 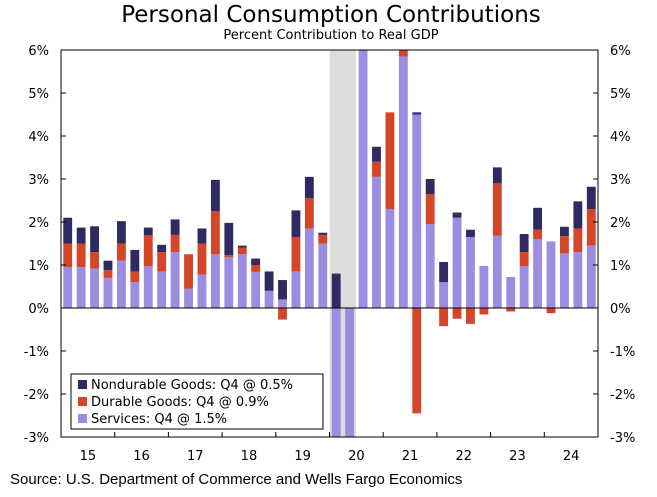 I want to click on bar-2024Q1-durable-goods, so click(x=551, y=311).